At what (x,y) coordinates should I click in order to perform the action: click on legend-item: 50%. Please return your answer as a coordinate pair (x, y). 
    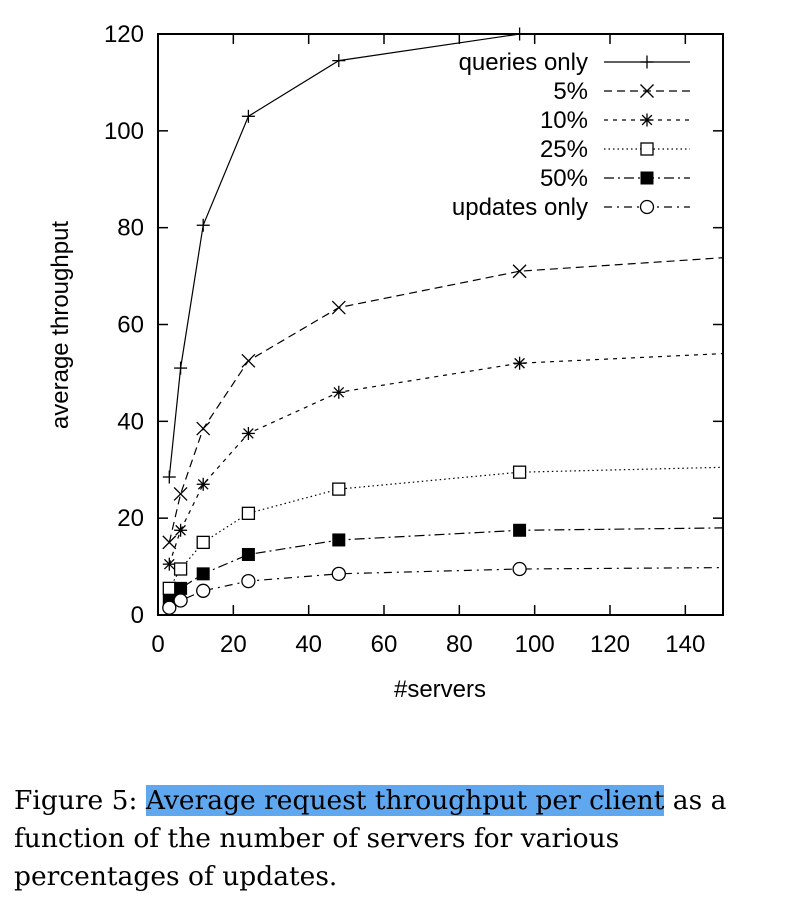
    Looking at the image, I should click on (615, 178).